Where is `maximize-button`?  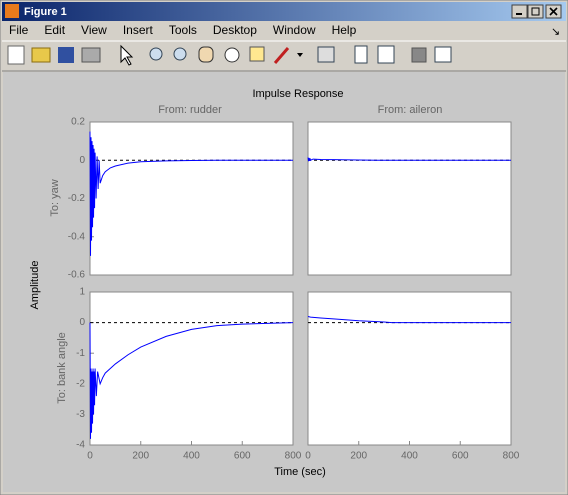 maximize-button is located at coordinates (535, 11).